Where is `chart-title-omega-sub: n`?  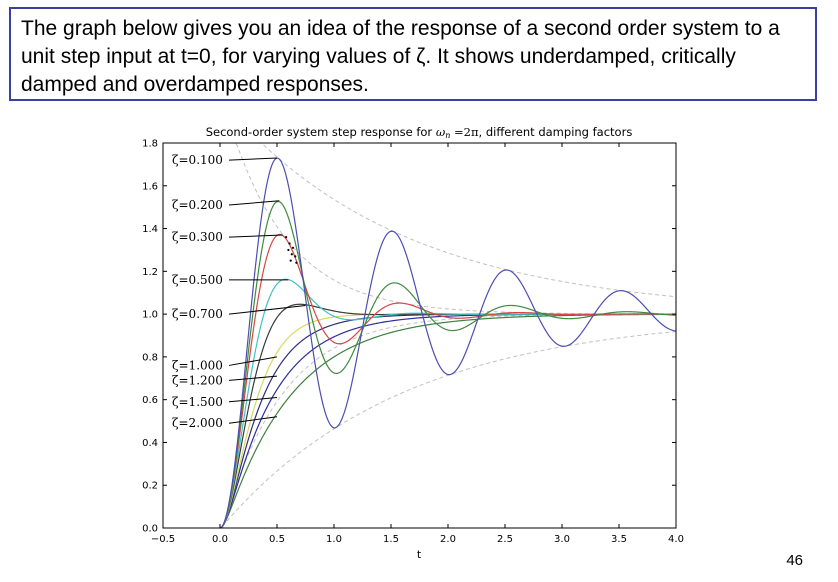
chart-title-omega-sub: n is located at coordinates (447, 135).